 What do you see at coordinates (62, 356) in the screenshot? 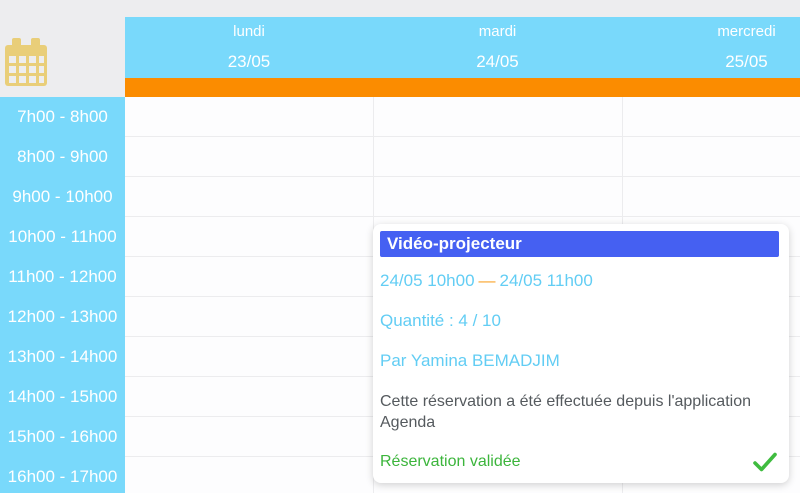
I see `time-slot-label: 13h00 - 14h00` at bounding box center [62, 356].